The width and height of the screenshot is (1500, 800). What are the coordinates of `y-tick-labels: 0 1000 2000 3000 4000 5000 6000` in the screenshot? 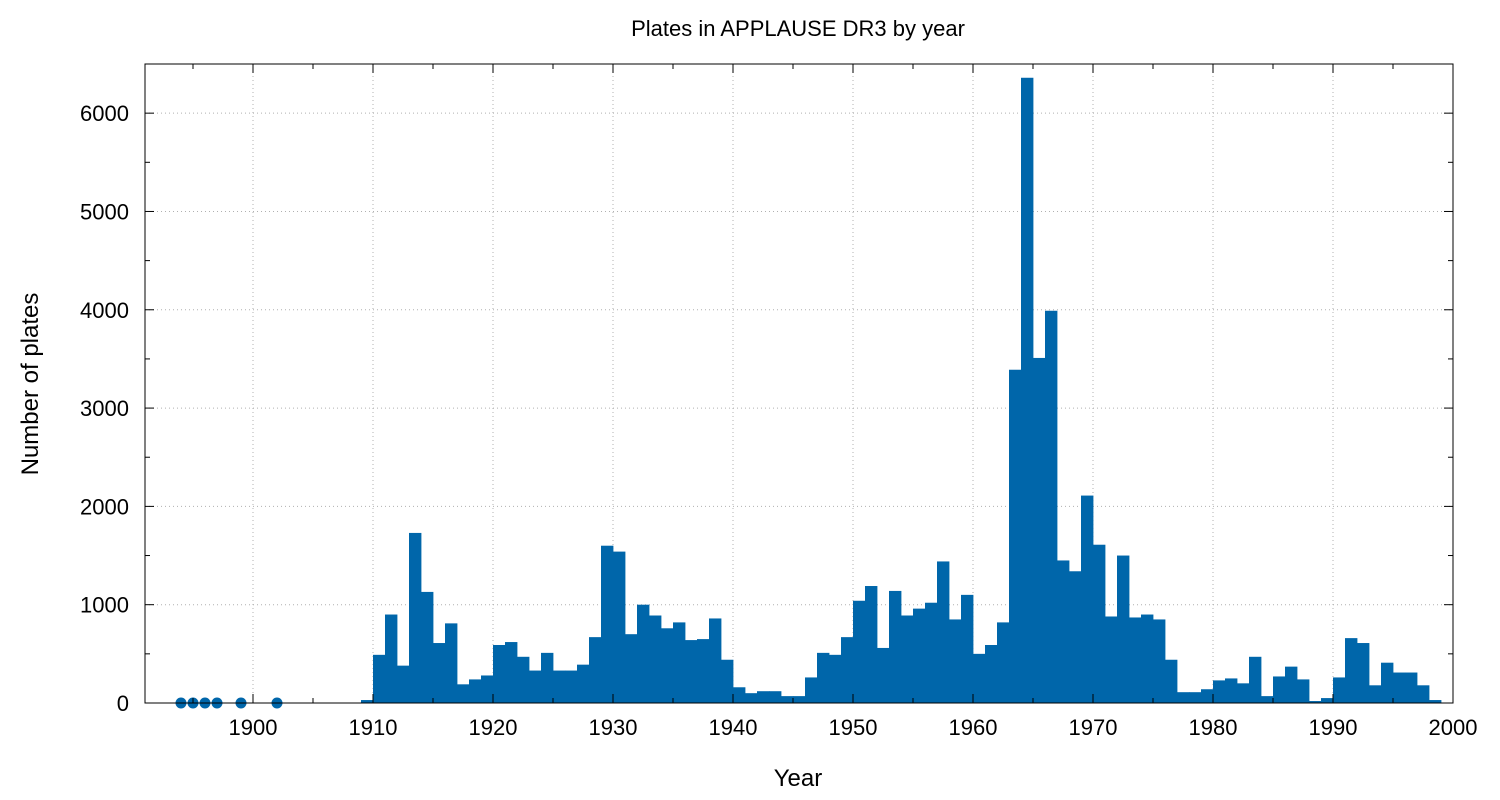 It's located at (104, 408).